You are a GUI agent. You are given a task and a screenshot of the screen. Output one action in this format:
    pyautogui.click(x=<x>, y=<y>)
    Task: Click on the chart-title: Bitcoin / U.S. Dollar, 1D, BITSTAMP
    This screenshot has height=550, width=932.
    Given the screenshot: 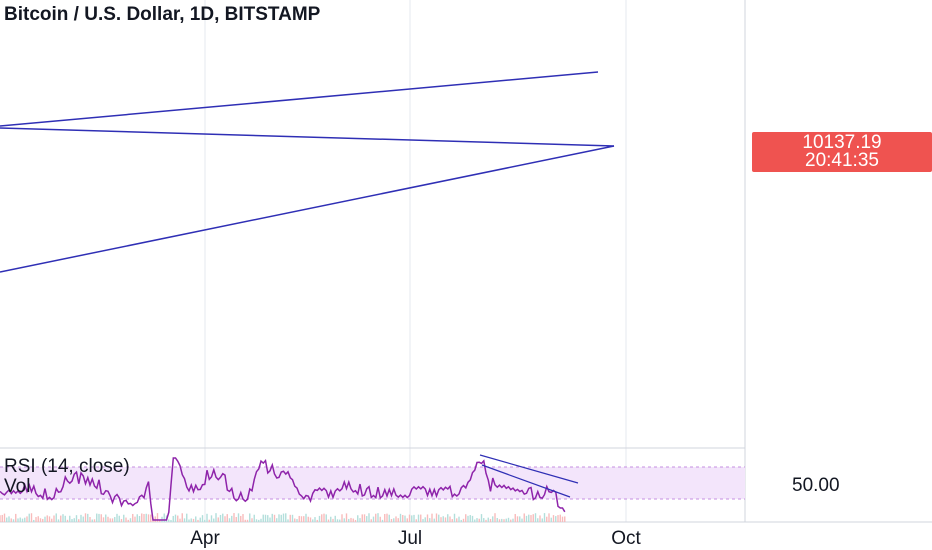 What is the action you would take?
    pyautogui.click(x=162, y=14)
    